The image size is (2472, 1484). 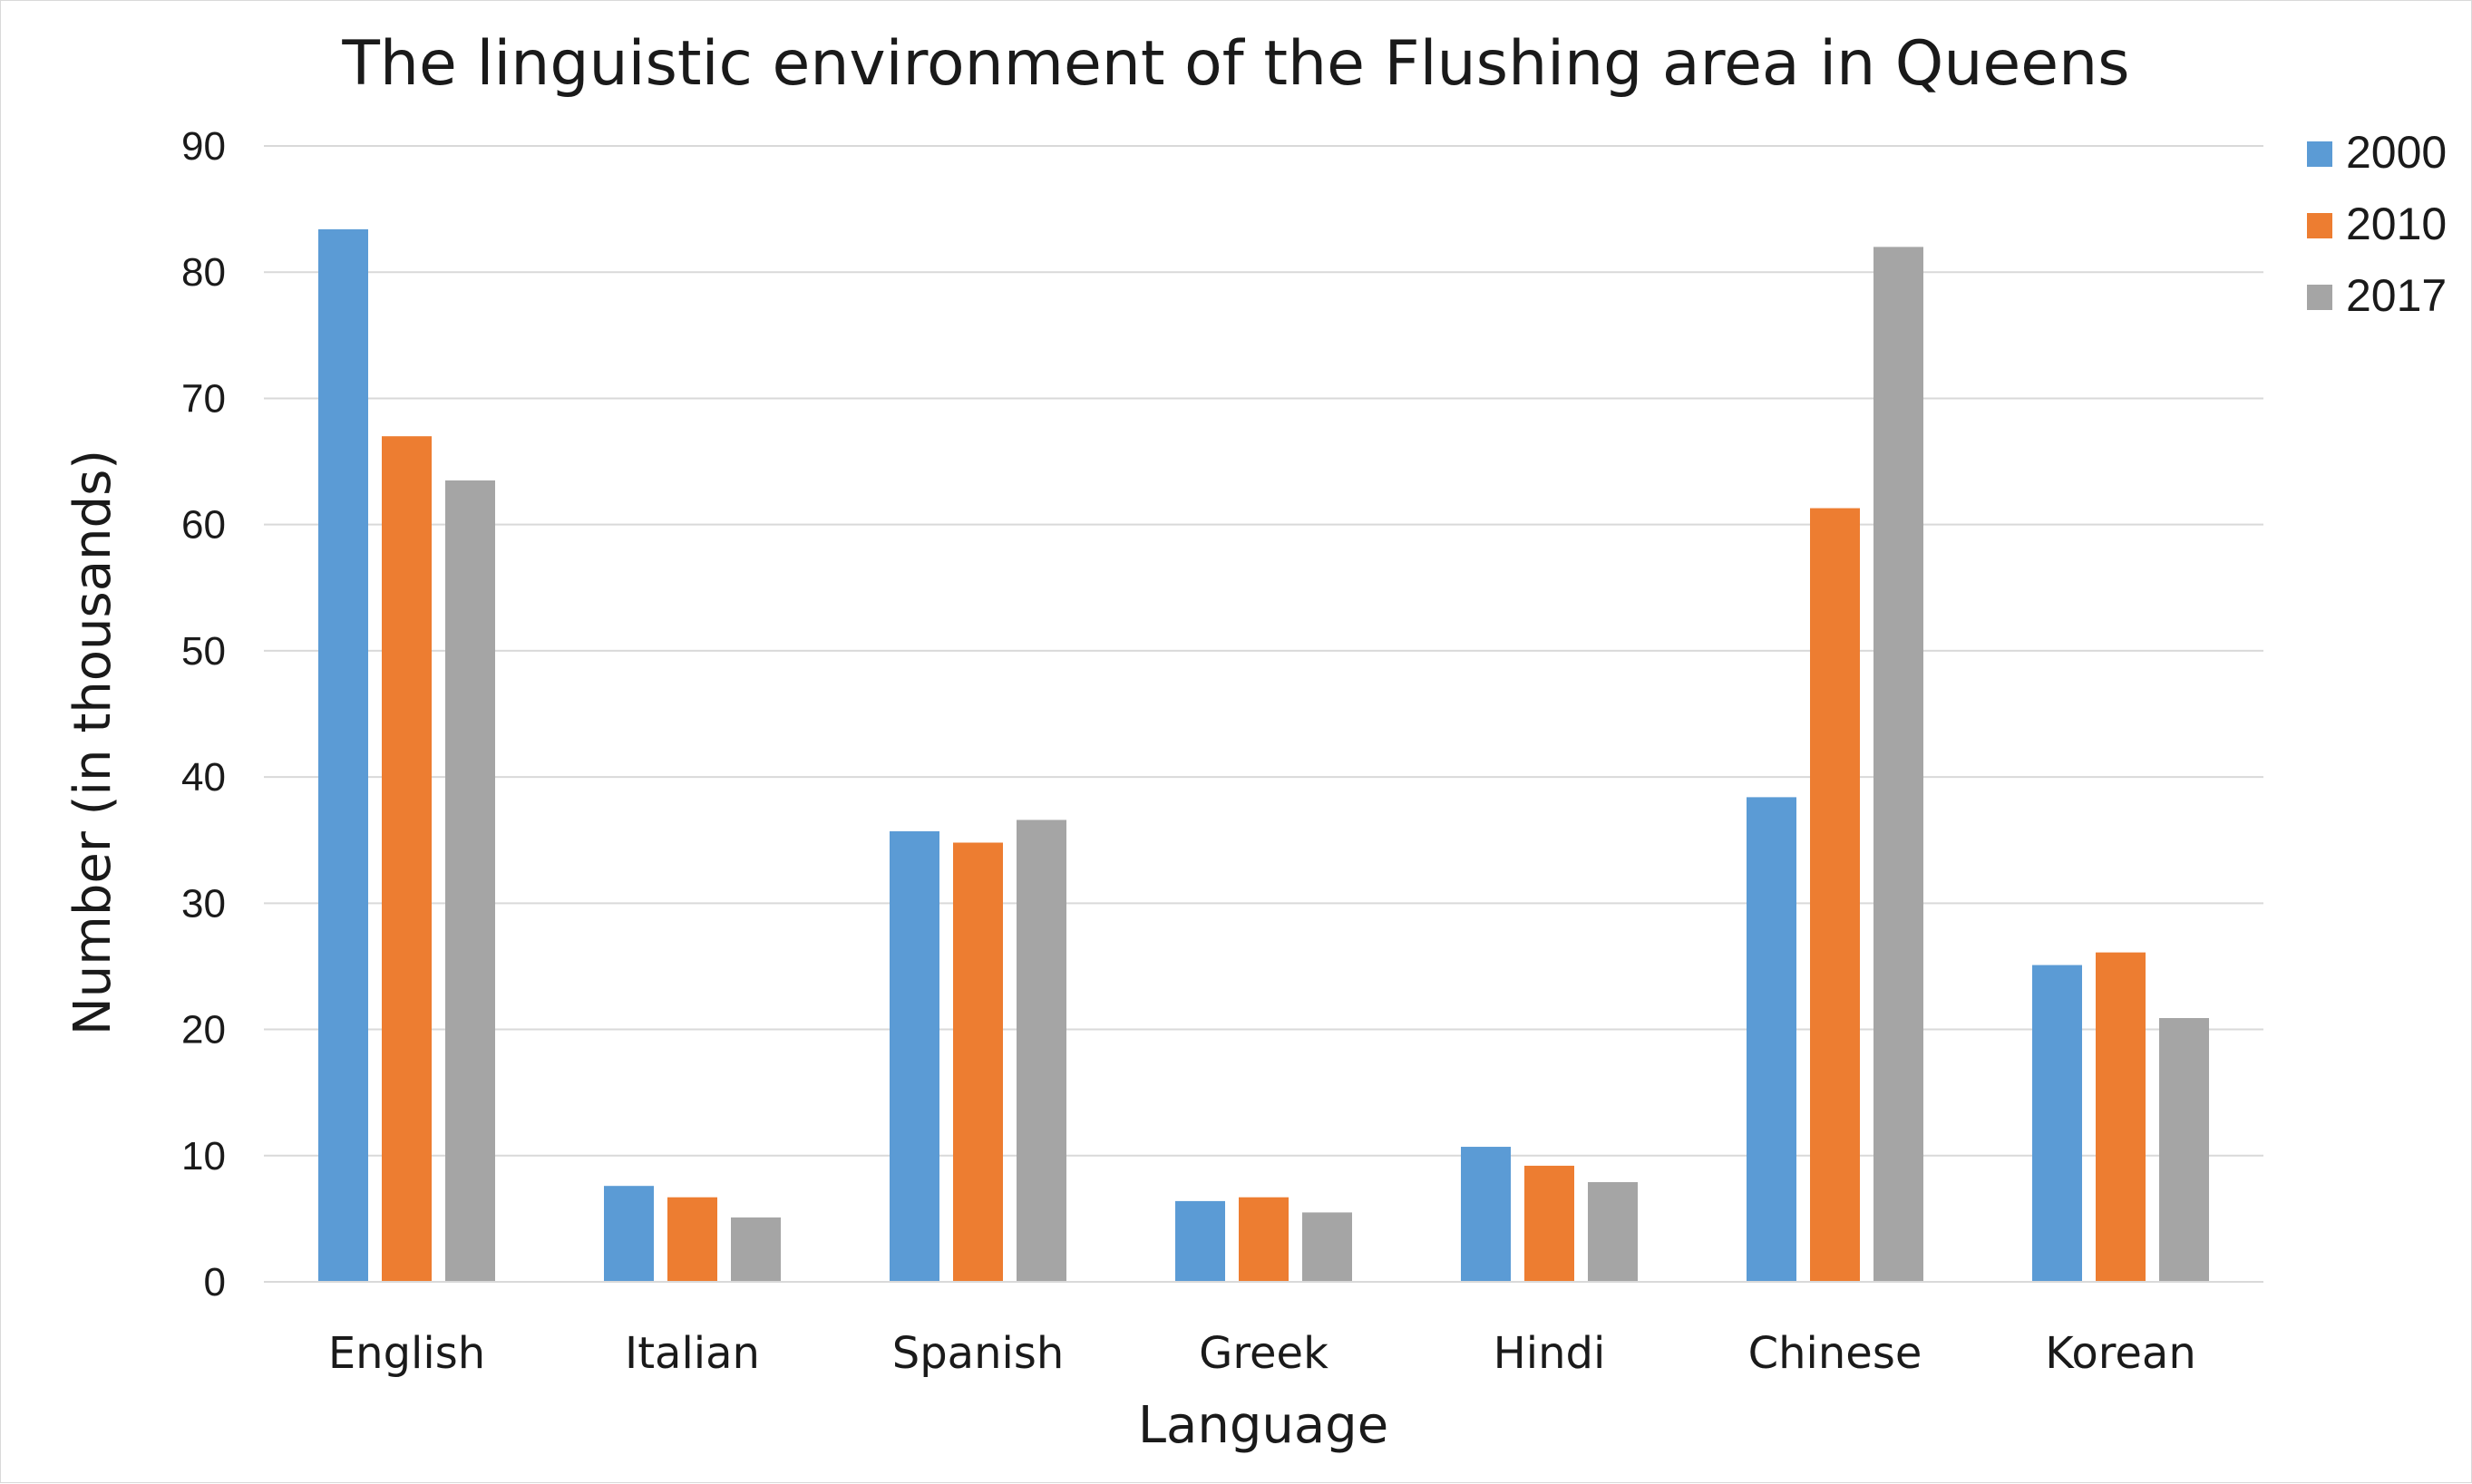 What do you see at coordinates (1041, 1051) in the screenshot?
I see `bar-2017-spanish` at bounding box center [1041, 1051].